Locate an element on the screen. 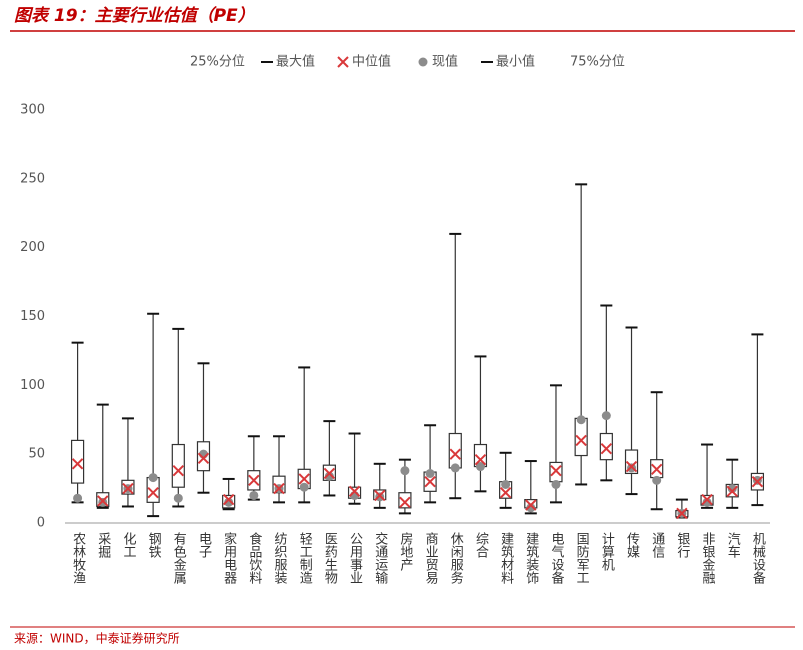 Image resolution: width=803 pixels, height=650 pixels. x-tick-label: 电气设备 is located at coordinates (556, 558).